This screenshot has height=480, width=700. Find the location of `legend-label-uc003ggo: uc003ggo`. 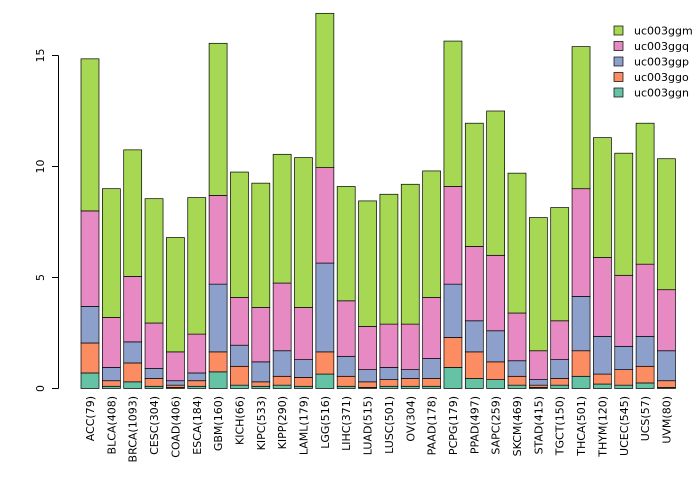

legend-label-uc003ggo: uc003ggo is located at coordinates (661, 77).